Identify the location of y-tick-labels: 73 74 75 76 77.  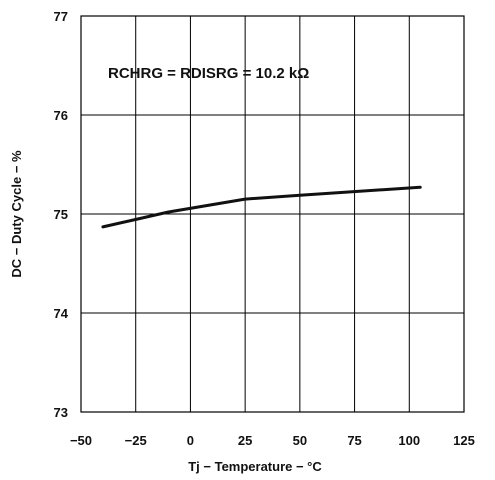
(61, 214).